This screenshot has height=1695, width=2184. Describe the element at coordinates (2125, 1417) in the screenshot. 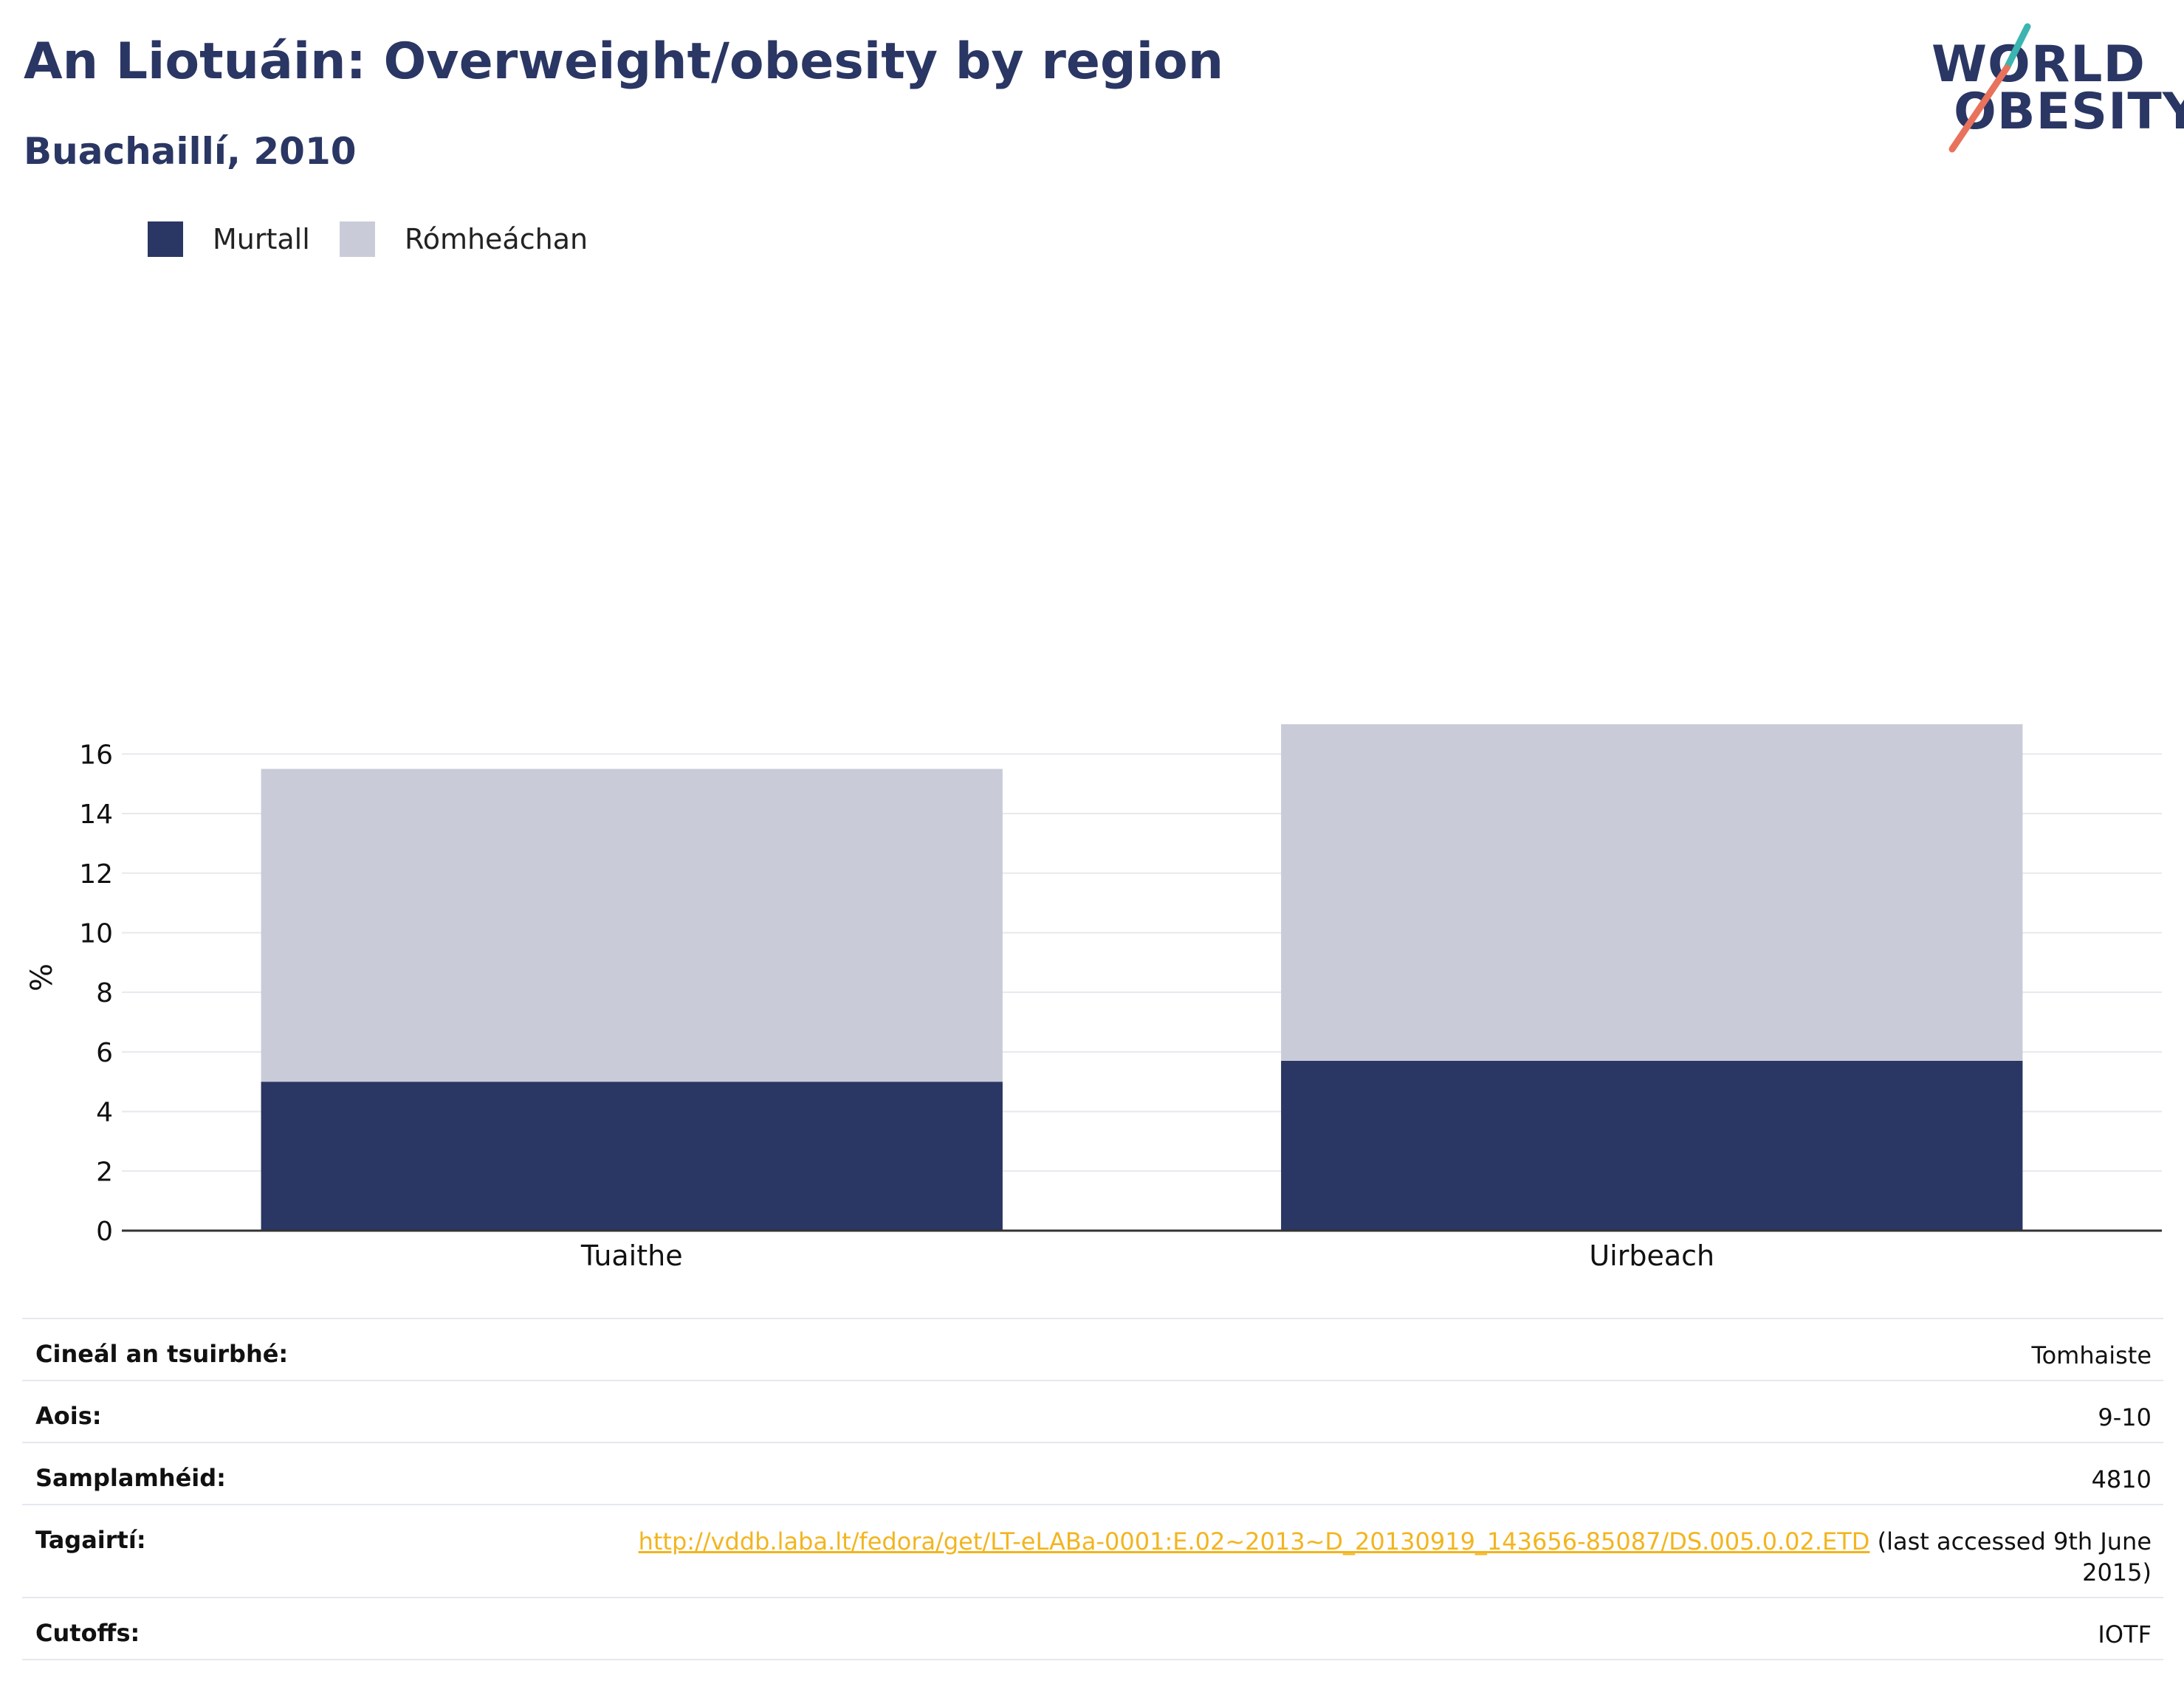

I see `age-value: 9-10` at that location.